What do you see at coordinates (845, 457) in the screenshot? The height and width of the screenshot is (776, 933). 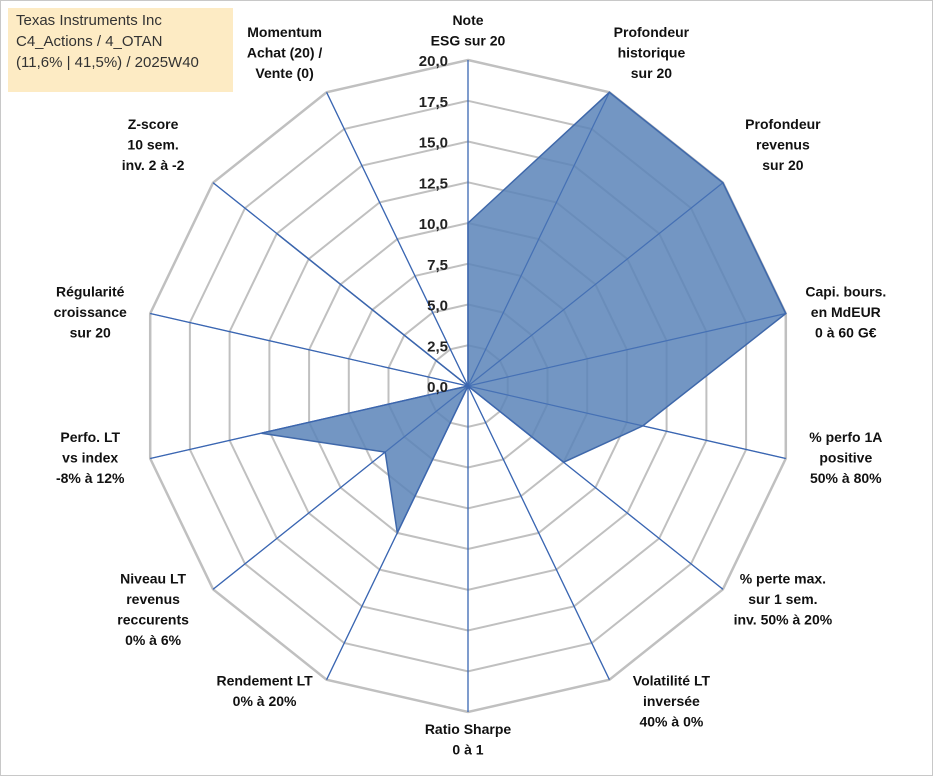 I see `axis-label: % perfo 1A positive 50% à 80%` at bounding box center [845, 457].